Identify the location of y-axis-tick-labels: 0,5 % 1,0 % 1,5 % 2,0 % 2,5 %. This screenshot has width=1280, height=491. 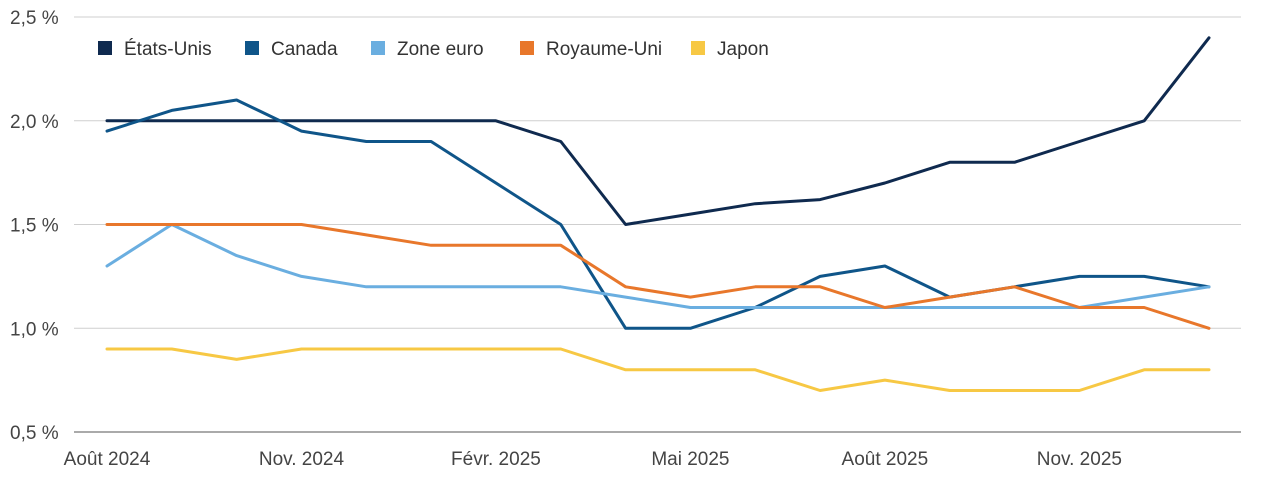
(34, 226).